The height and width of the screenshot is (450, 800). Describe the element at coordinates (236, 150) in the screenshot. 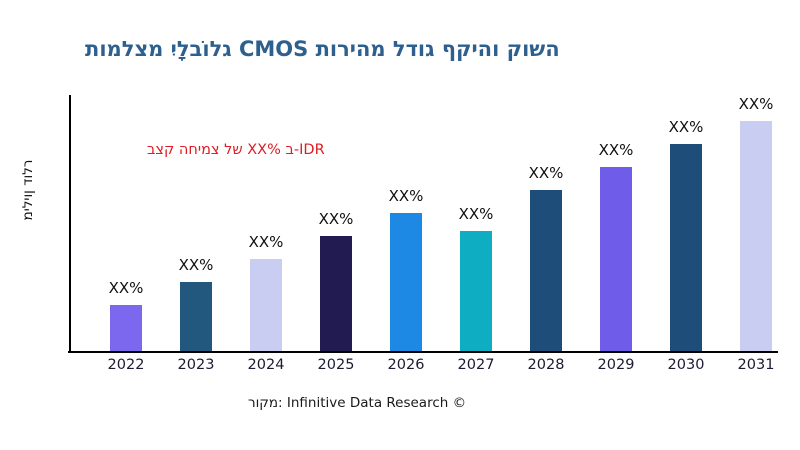

I see `growth-rate-annotation: בצק החימצ לש XX% ב-IDR` at that location.